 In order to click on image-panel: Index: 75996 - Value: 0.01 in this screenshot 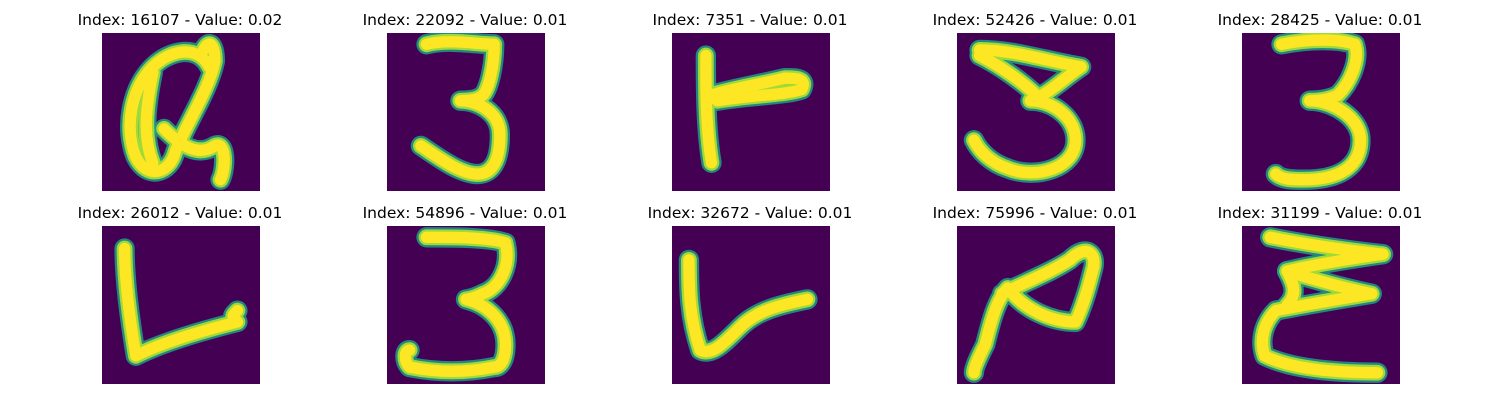, I will do `click(1035, 298)`.